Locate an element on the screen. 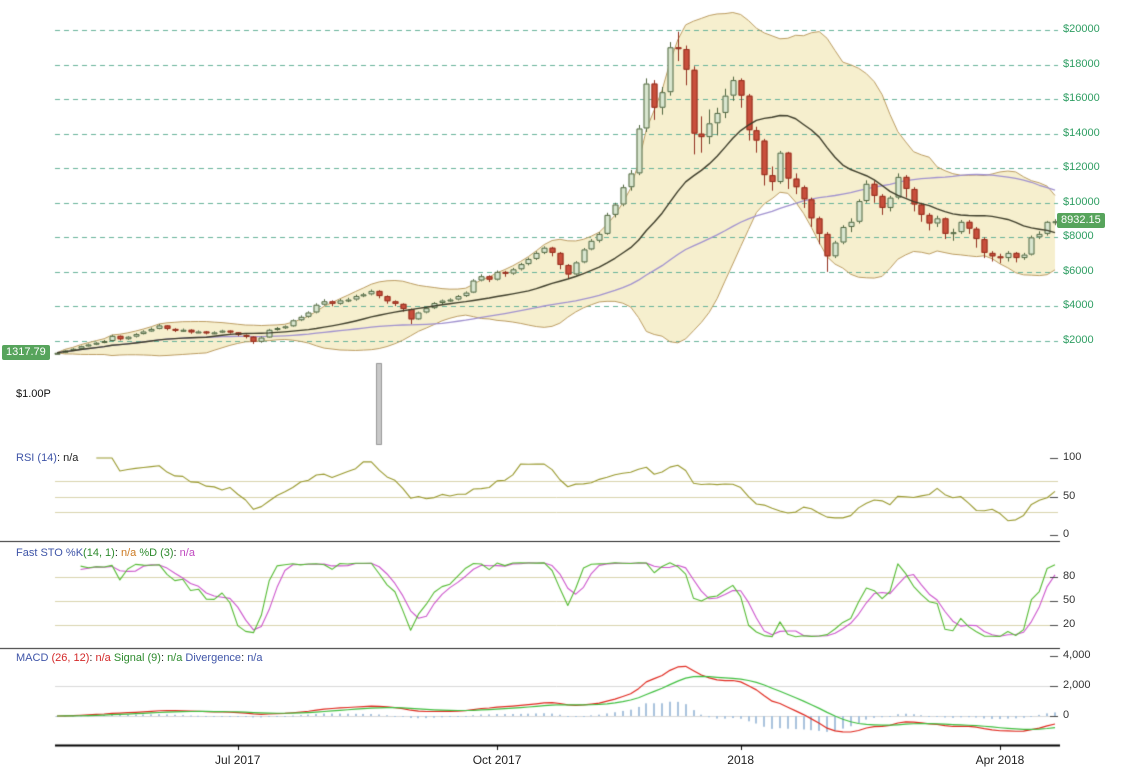 This screenshot has height=774, width=1130. overlay-price-label: $1.00P is located at coordinates (33, 394).